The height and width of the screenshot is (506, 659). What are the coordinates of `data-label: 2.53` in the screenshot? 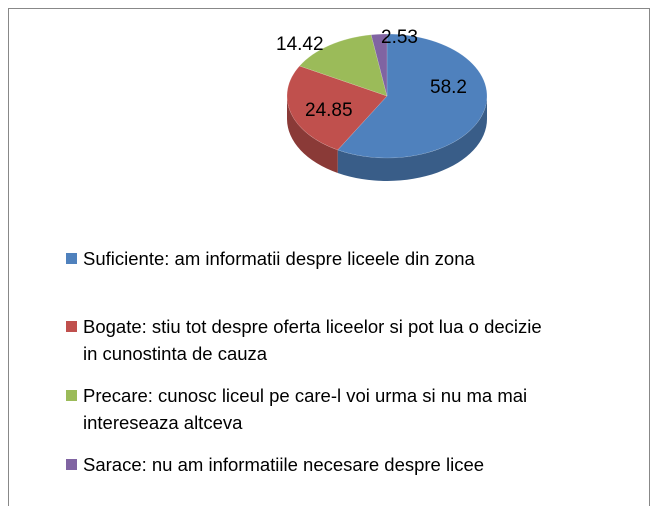 It's located at (399, 37).